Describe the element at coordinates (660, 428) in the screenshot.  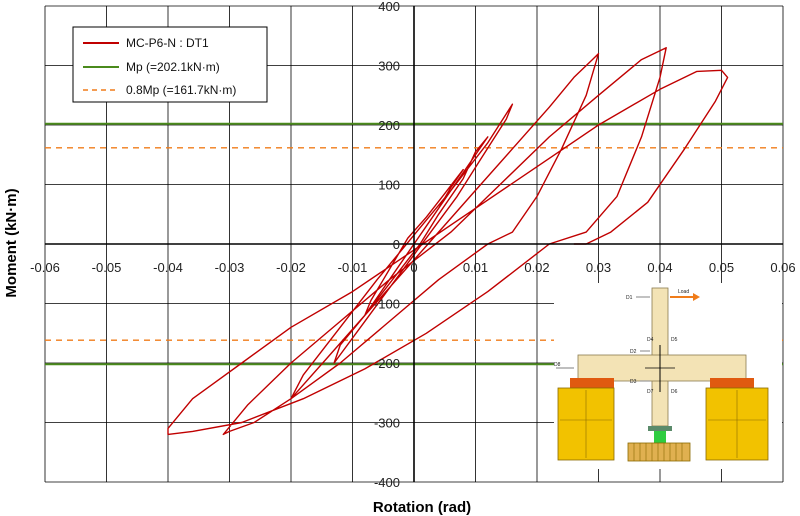
I see `base-pin-cap` at that location.